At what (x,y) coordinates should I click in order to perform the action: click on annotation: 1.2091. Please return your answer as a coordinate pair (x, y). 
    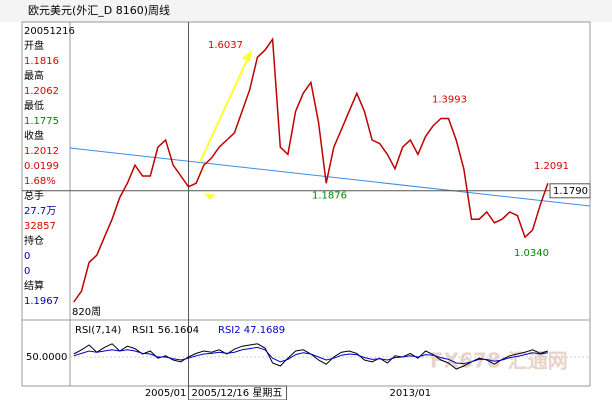
    Looking at the image, I should click on (551, 166).